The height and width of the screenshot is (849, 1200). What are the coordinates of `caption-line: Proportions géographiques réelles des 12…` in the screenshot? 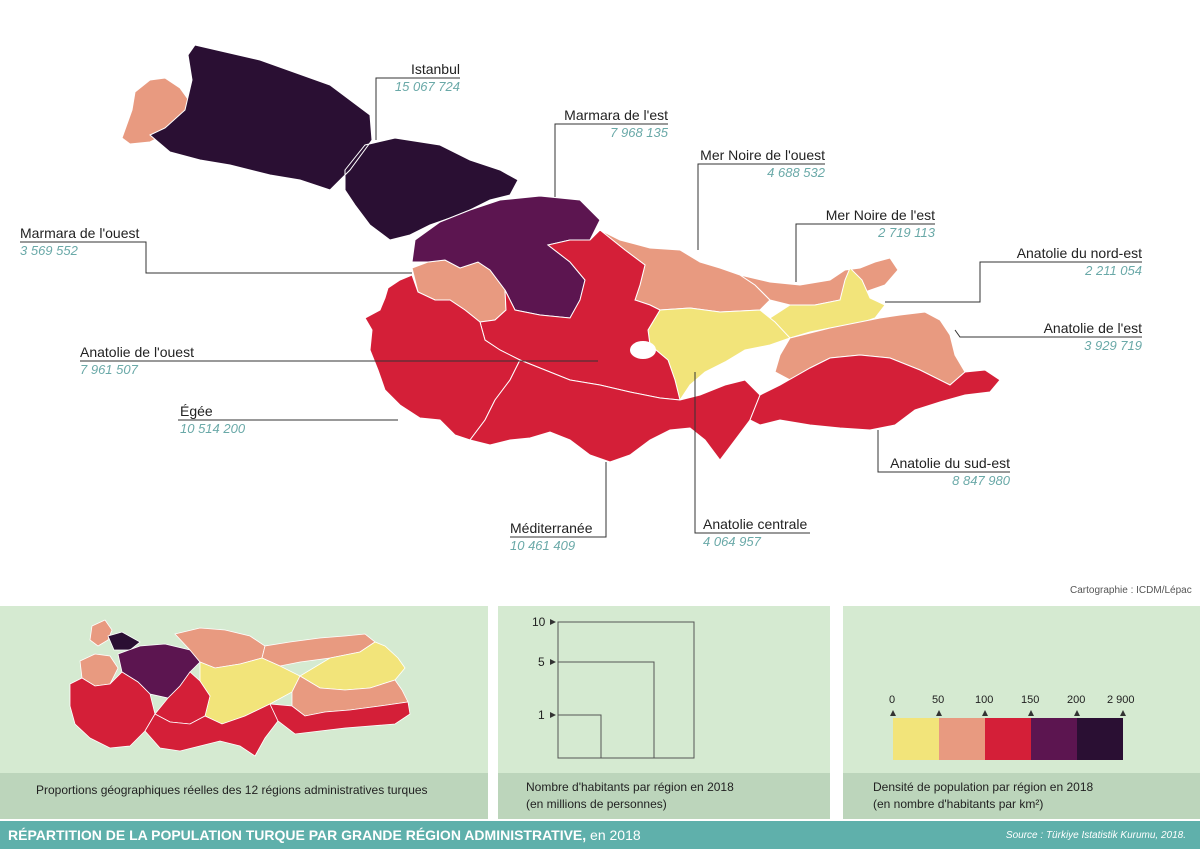 It's located at (232, 790).